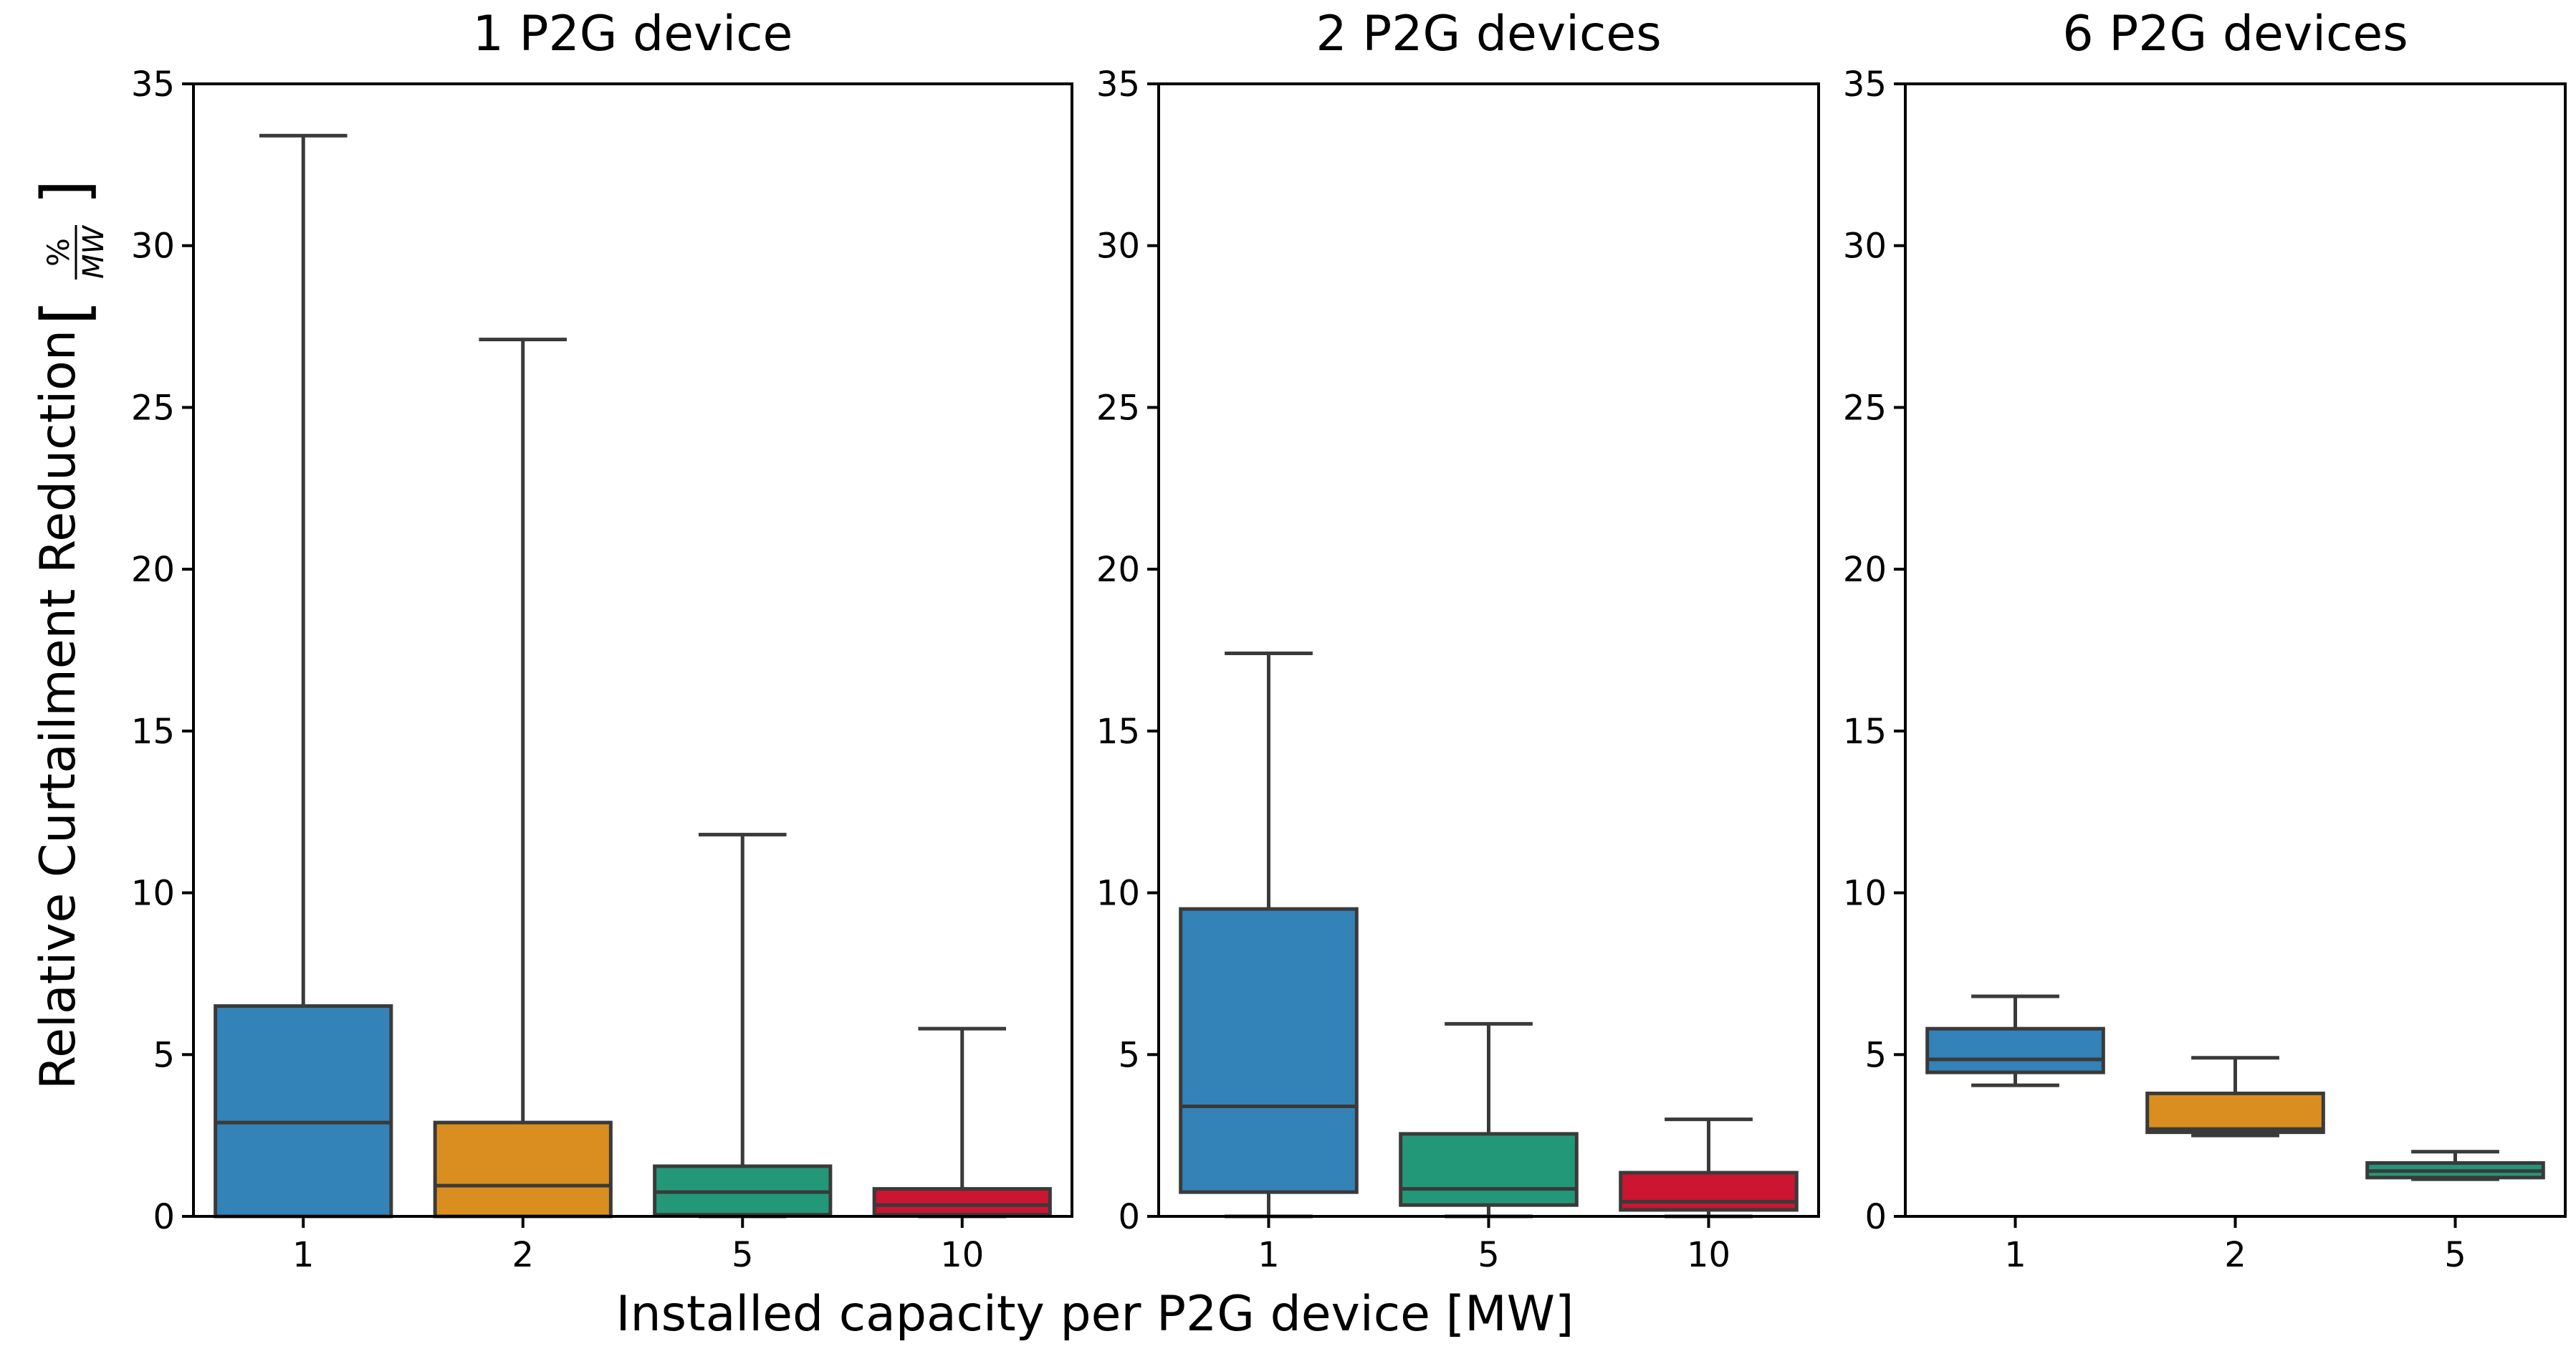  Describe the element at coordinates (65, 313) in the screenshot. I see `y-axis-unit-bracket-left: [` at that location.